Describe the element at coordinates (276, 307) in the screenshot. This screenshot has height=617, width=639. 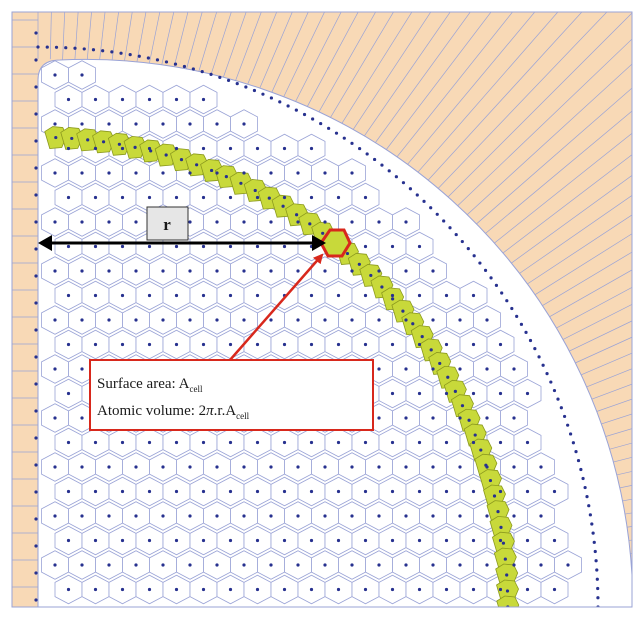
I see `pointer-arrow` at that location.